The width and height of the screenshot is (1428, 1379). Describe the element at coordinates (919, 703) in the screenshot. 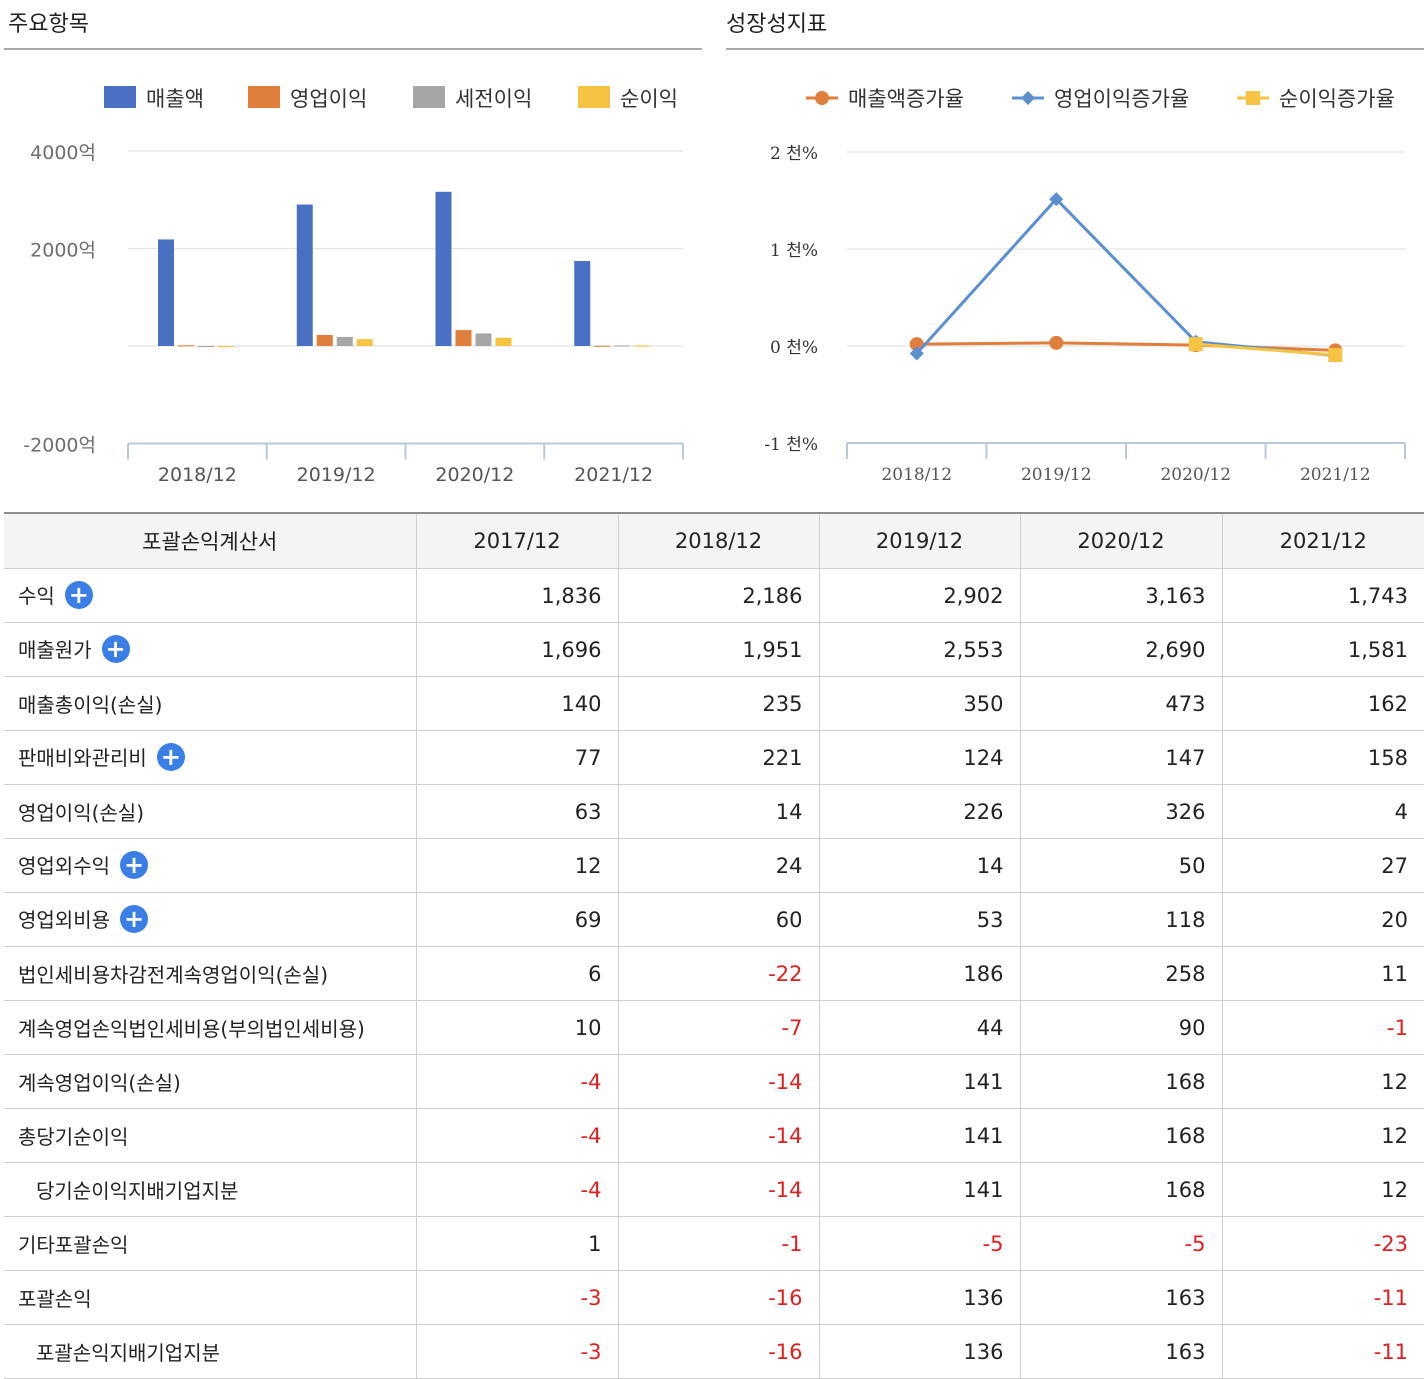

I see `value-cell: 350` at that location.